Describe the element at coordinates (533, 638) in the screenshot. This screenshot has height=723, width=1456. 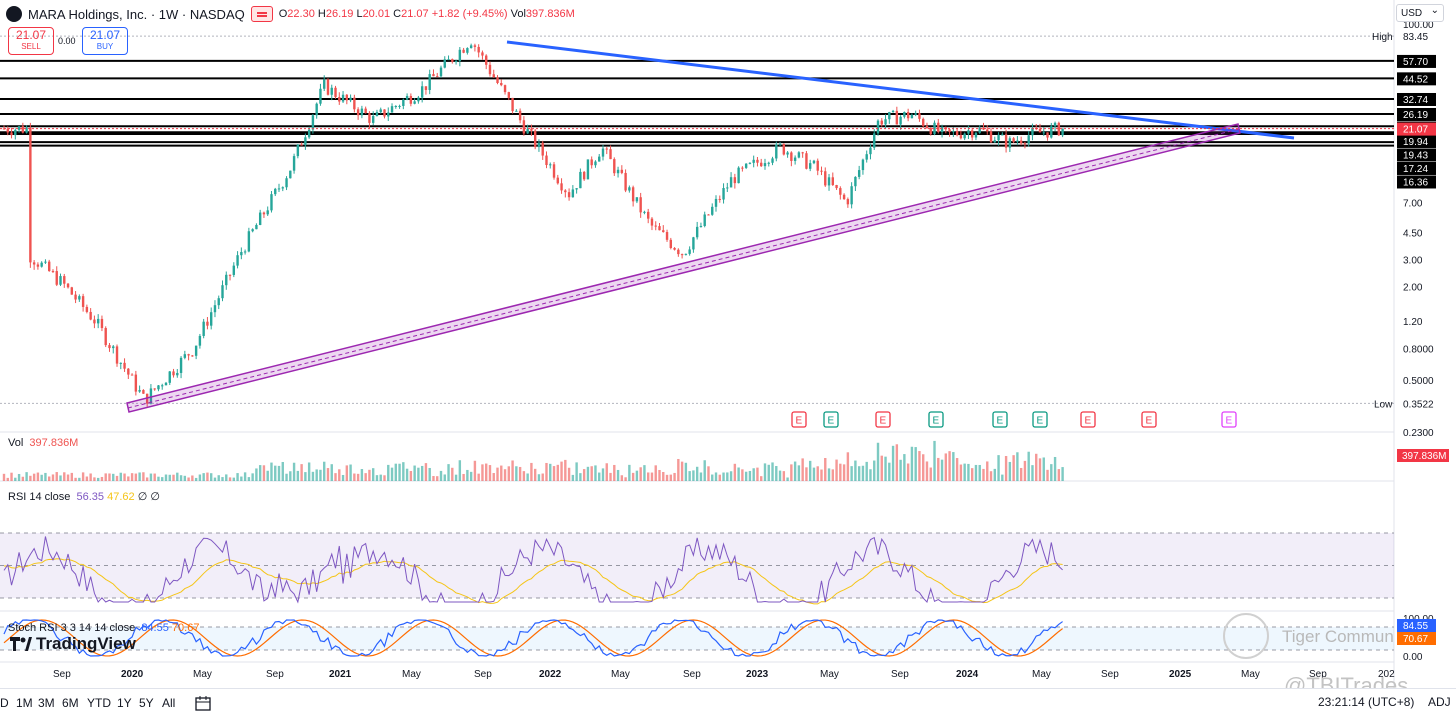
I see `stoch-k-line` at that location.